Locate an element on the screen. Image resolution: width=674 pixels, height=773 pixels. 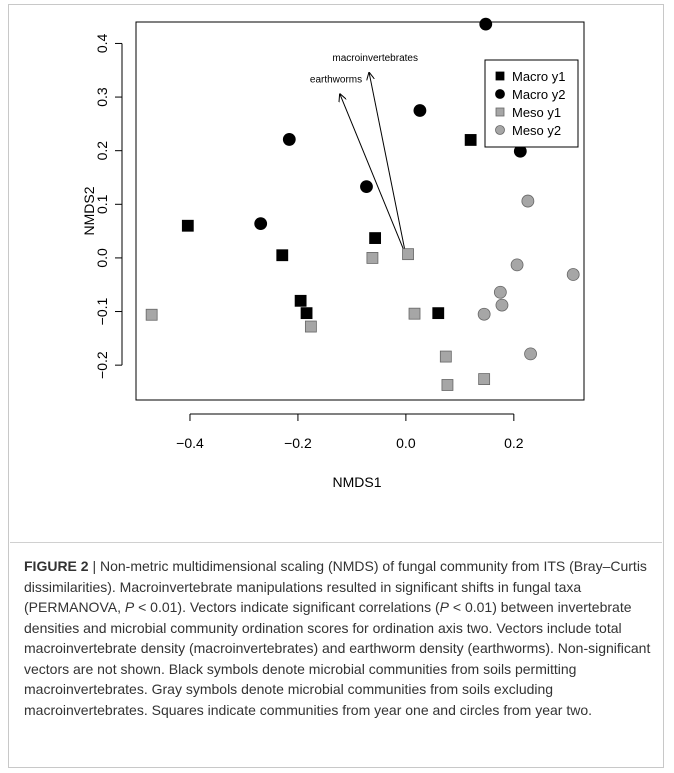
legend-label-macro-y2: Macro y2 is located at coordinates (538, 94).